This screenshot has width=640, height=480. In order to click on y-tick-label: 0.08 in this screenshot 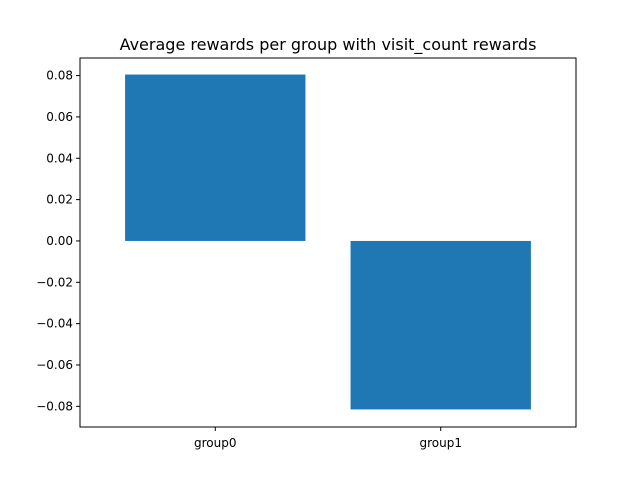, I will do `click(59, 76)`.